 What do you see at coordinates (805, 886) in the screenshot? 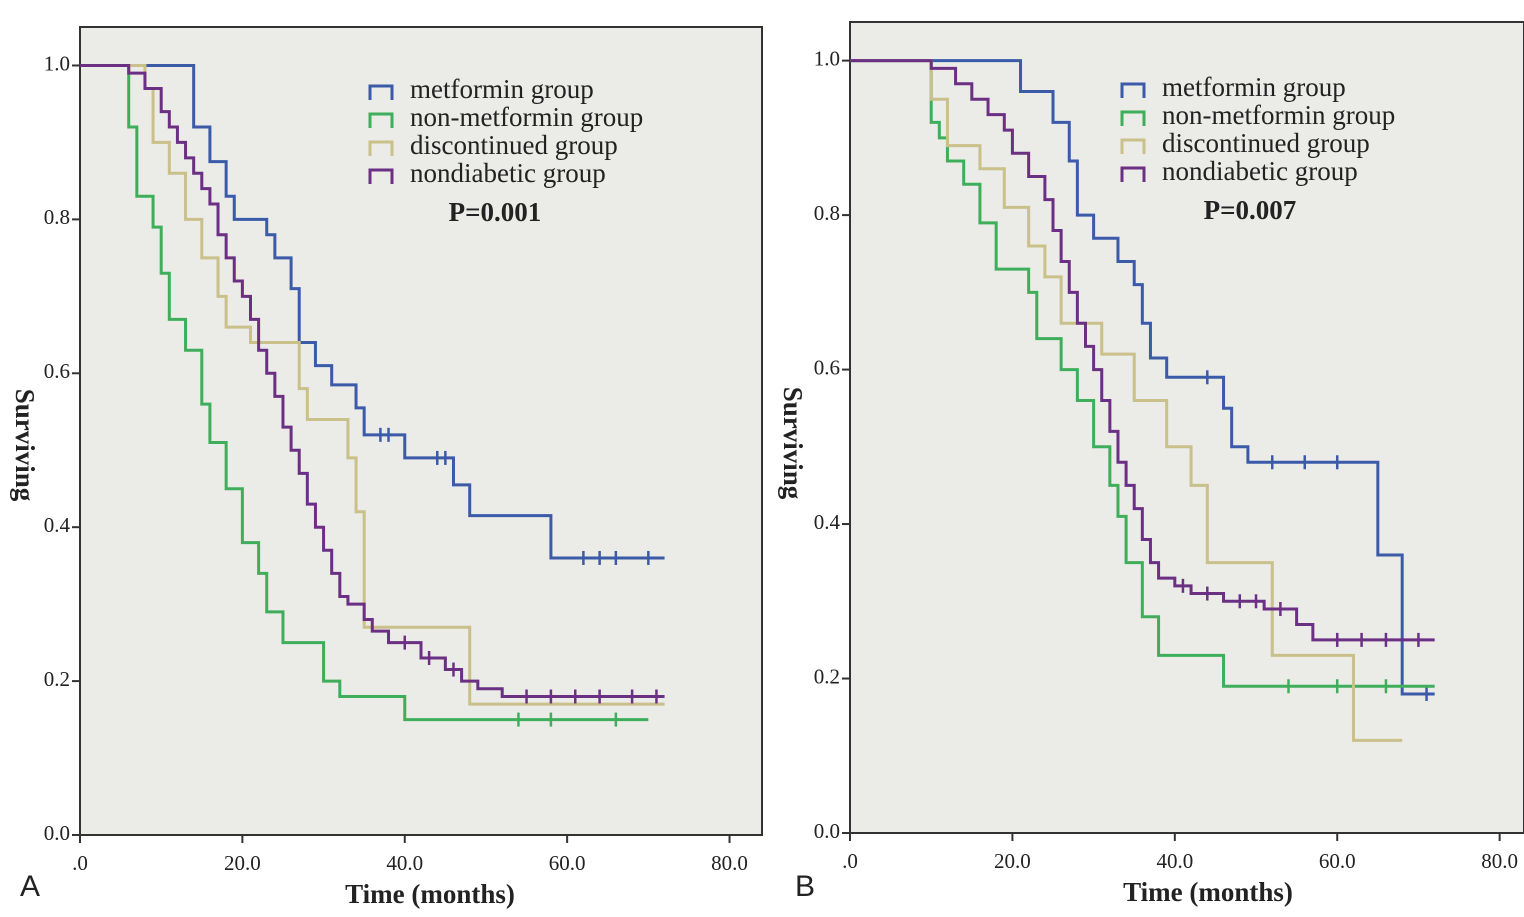
I see `panel-label: B` at bounding box center [805, 886].